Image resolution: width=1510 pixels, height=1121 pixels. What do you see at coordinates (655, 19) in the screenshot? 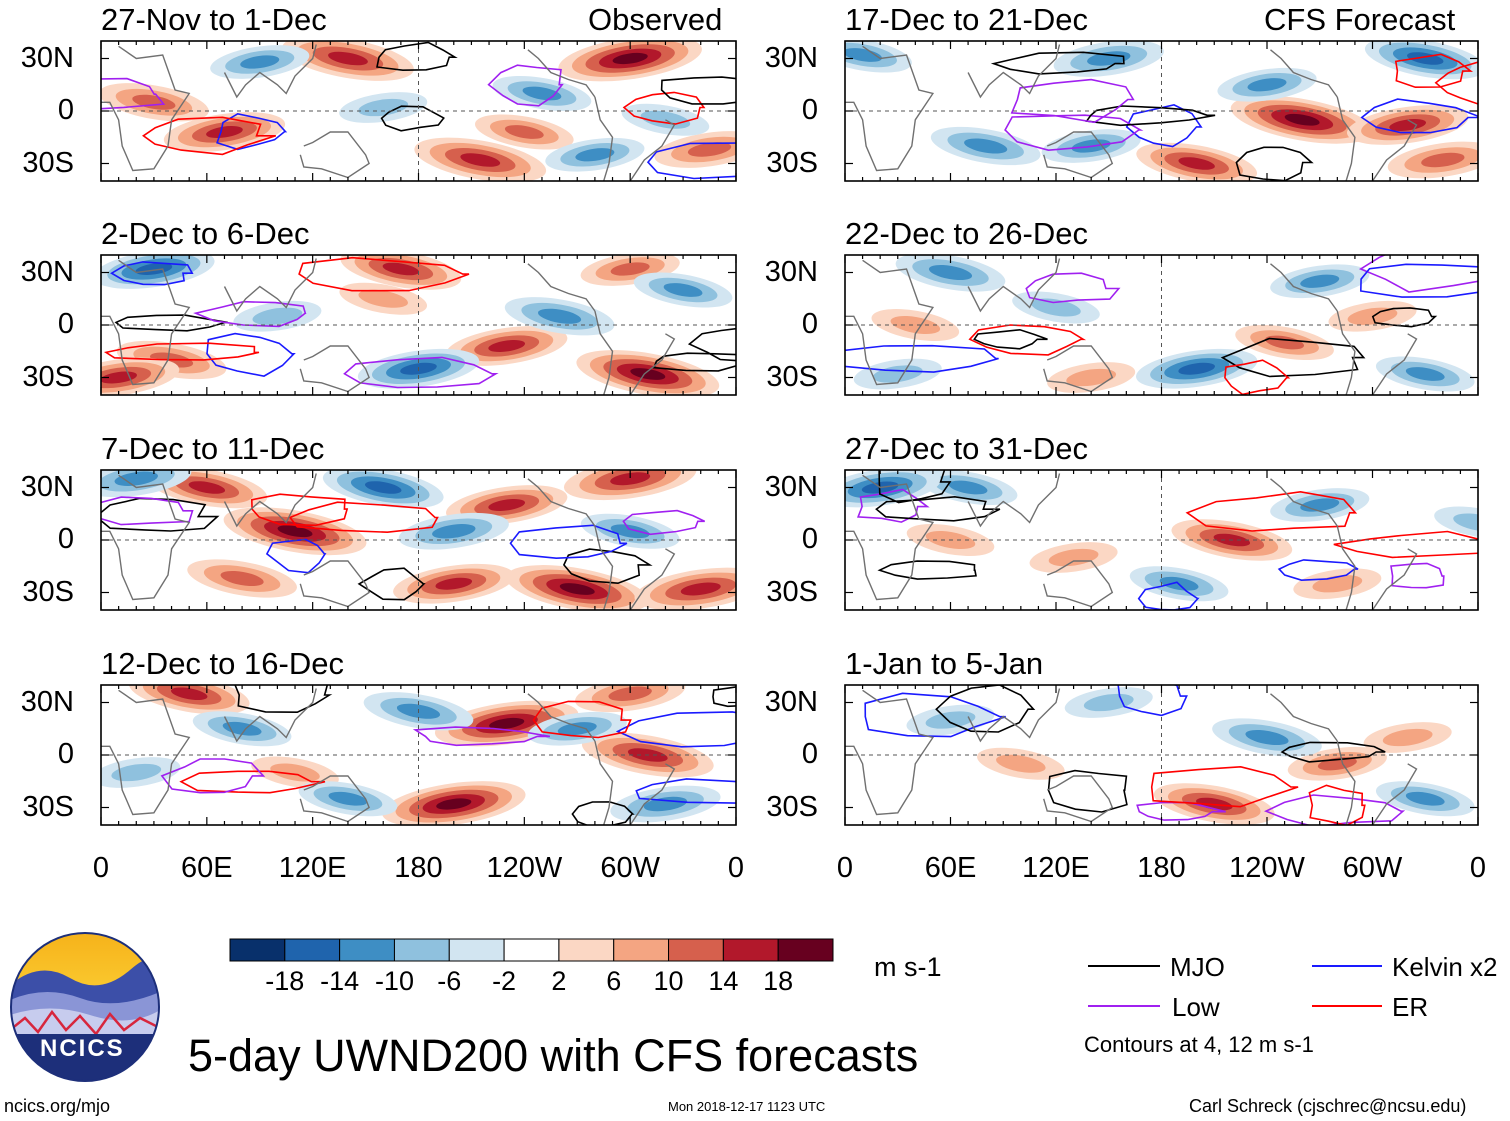
I see `observed-label: Observed` at bounding box center [655, 19].